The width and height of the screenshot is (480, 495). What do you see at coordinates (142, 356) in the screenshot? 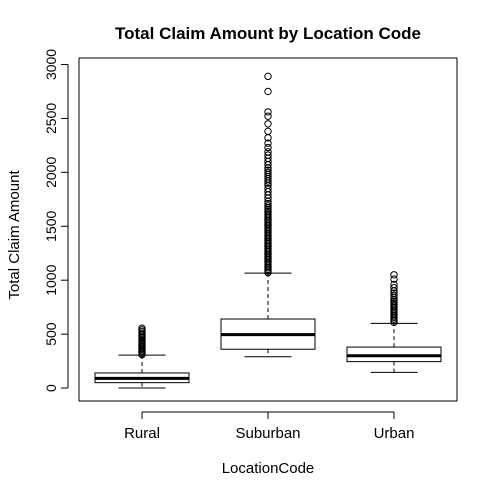
I see `box-rural` at bounding box center [142, 356].